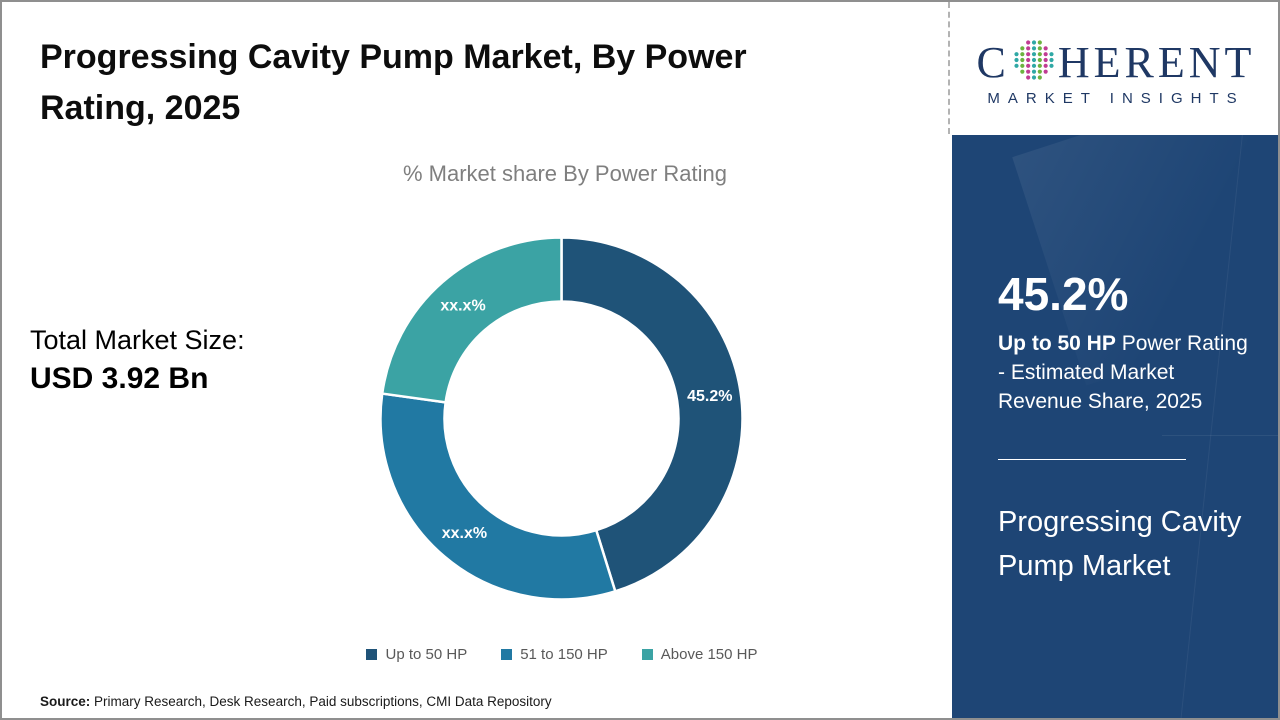 The height and width of the screenshot is (720, 1280). Describe the element at coordinates (137, 360) in the screenshot. I see `total-market-size: Total Market Size: USD 3.92 Bn` at that location.